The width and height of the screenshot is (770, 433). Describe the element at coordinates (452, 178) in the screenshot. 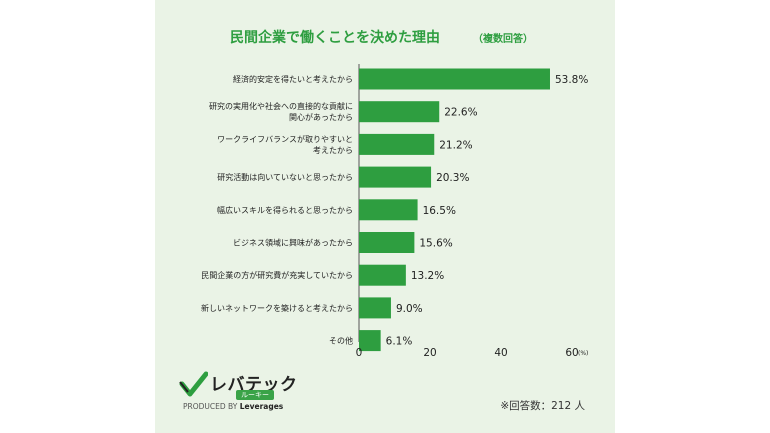

I see `bar-value-label: 20.3%` at that location.